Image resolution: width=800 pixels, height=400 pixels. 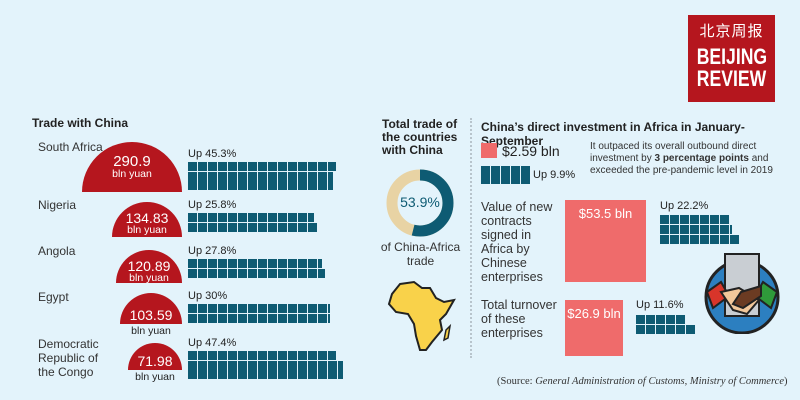 I want to click on donut-share, so click(x=420, y=203).